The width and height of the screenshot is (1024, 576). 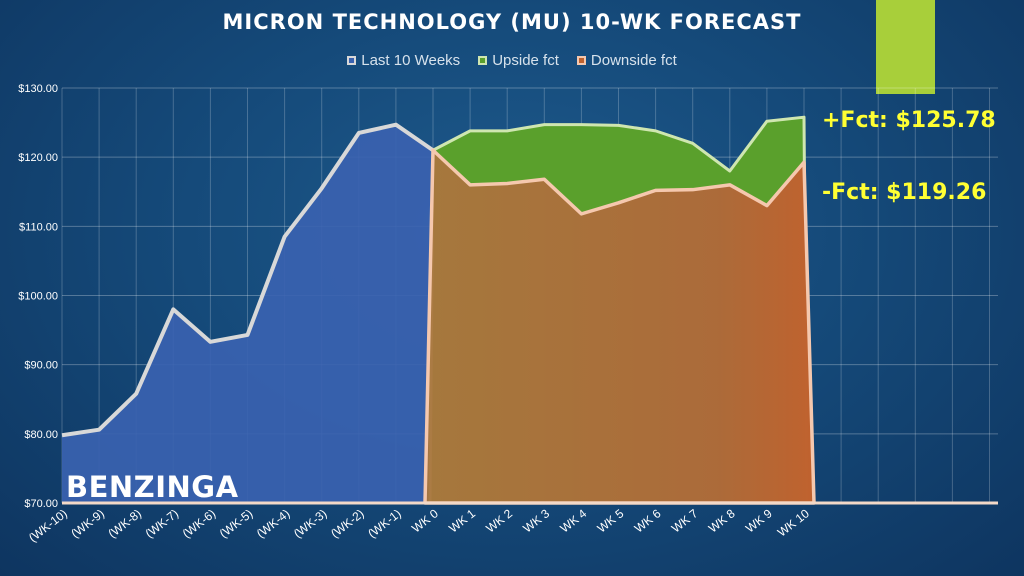 I want to click on x-tick-label: (WK-1), so click(x=384, y=523).